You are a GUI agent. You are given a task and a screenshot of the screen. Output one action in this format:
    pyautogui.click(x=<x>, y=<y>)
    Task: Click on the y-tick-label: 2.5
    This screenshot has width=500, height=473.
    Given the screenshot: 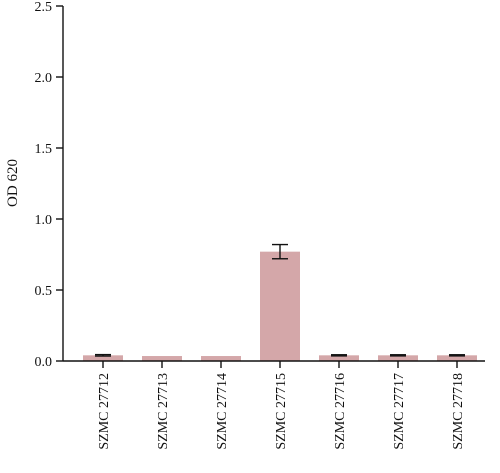 What is the action you would take?
    pyautogui.click(x=44, y=7)
    